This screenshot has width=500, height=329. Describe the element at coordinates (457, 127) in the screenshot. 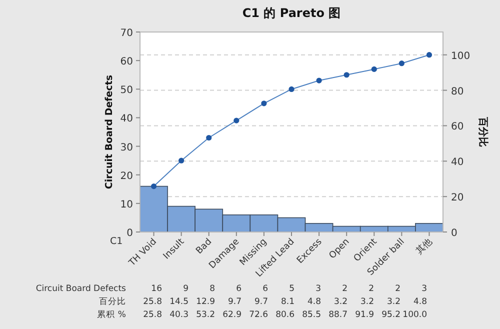

I see `y2-tick-label: 60` at that location.